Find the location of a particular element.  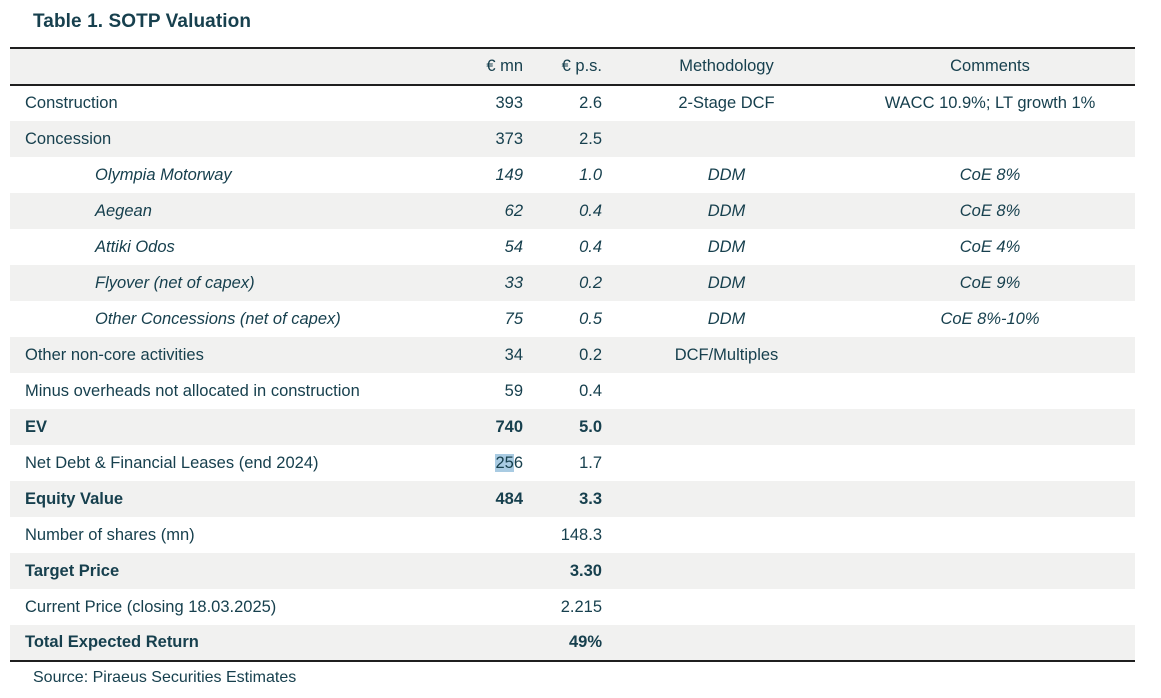

value-eur-ps: 1.0 is located at coordinates (590, 174).